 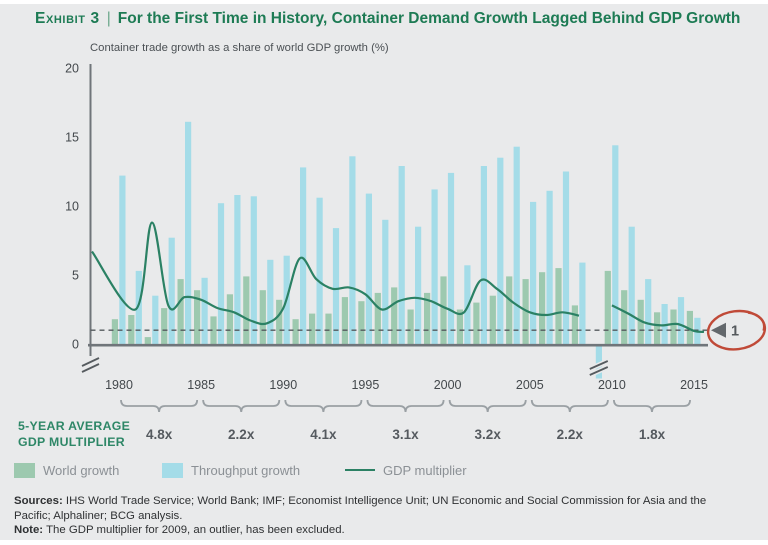 I want to click on legend-item-throughput: Throughput growth, so click(x=231, y=470).